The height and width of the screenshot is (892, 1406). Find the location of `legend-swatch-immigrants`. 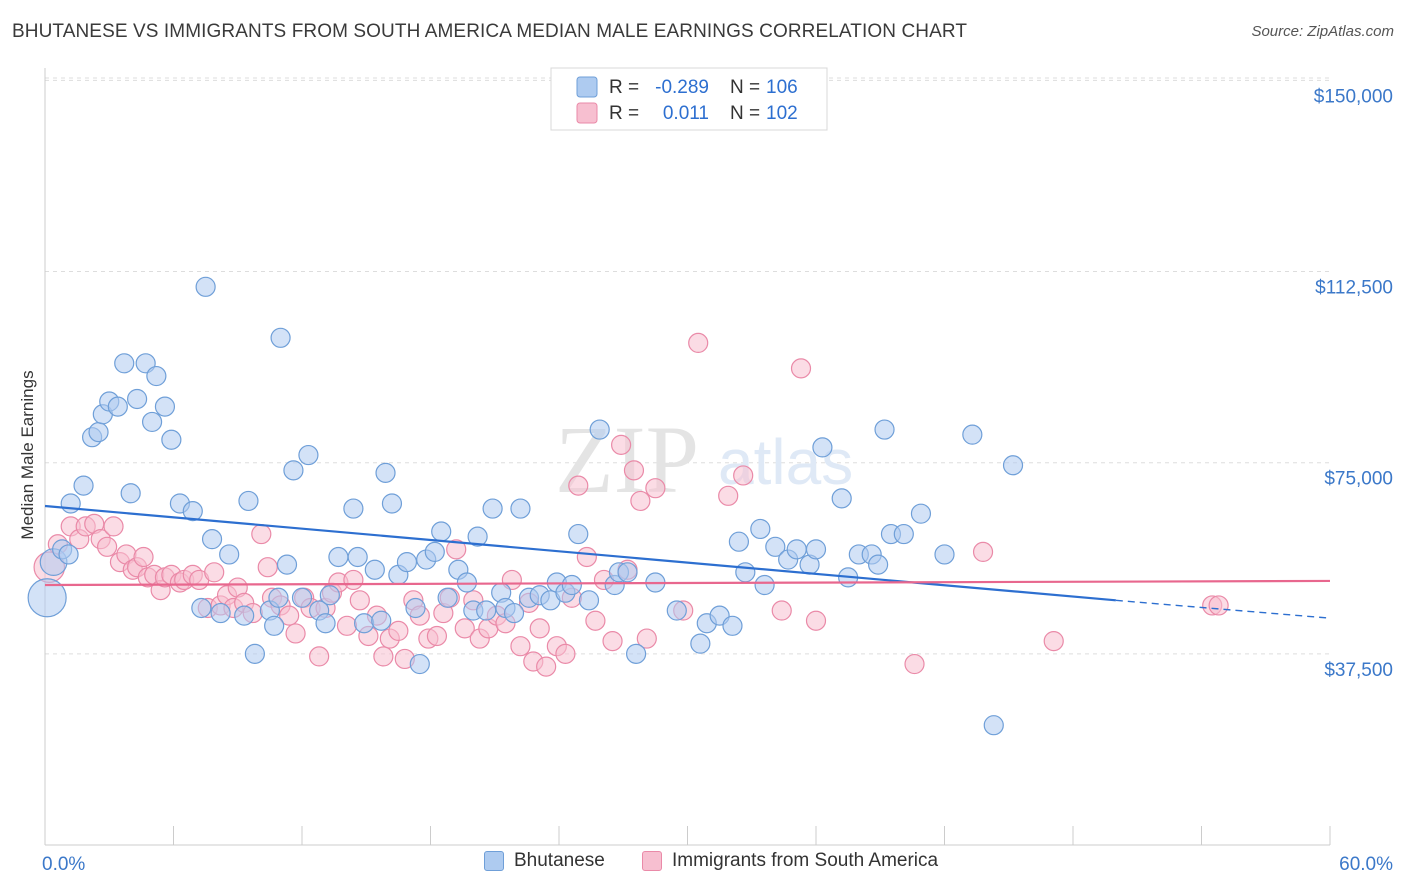

legend-swatch-immigrants is located at coordinates (652, 861).